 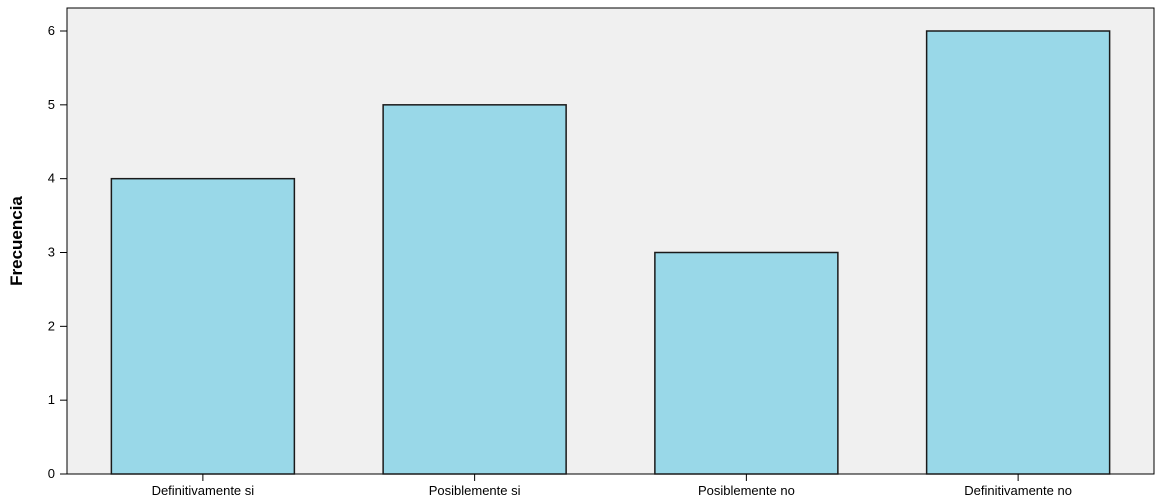 What do you see at coordinates (16, 241) in the screenshot?
I see `y-axis-title: Frecuencia` at bounding box center [16, 241].